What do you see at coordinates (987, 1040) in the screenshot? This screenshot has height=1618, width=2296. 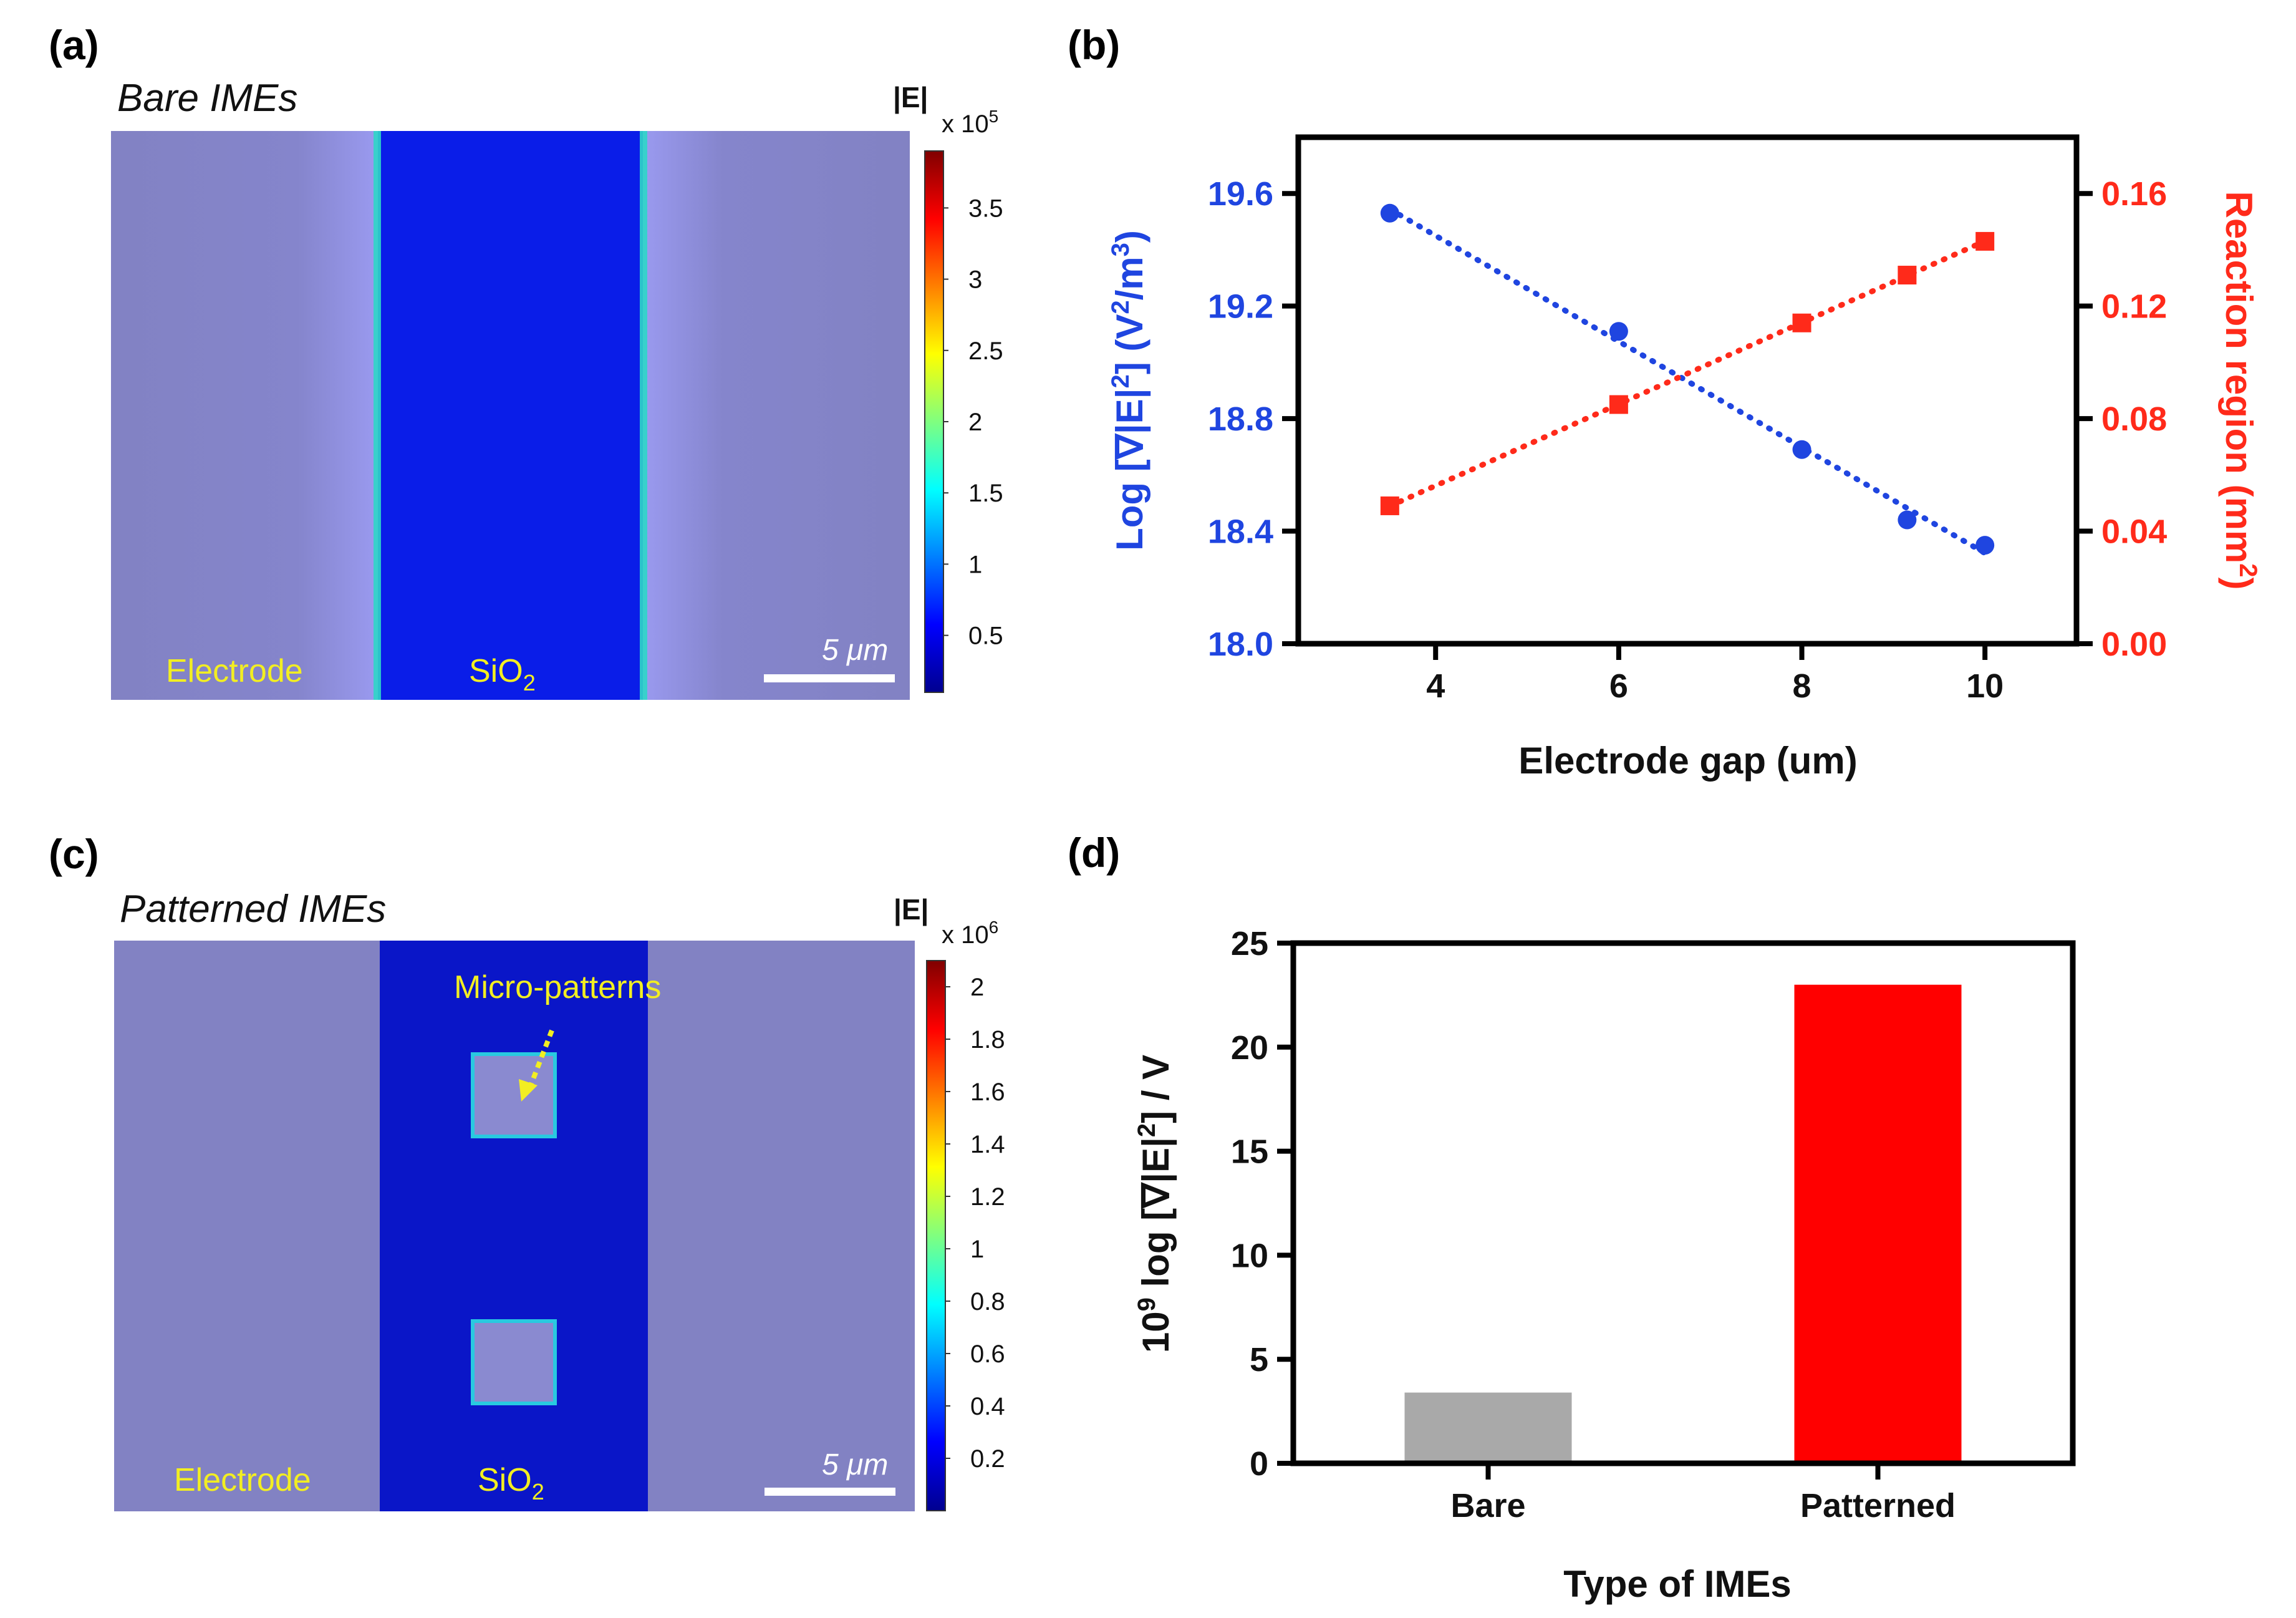 I see `colorbar-tick-label: 1.8` at bounding box center [987, 1040].